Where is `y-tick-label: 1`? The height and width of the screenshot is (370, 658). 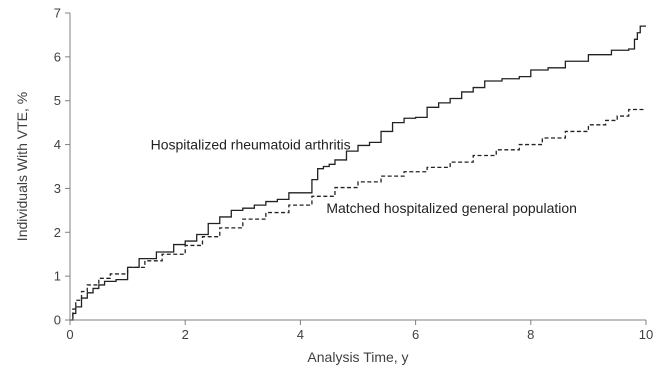 y-tick-label: 1 is located at coordinates (57, 276).